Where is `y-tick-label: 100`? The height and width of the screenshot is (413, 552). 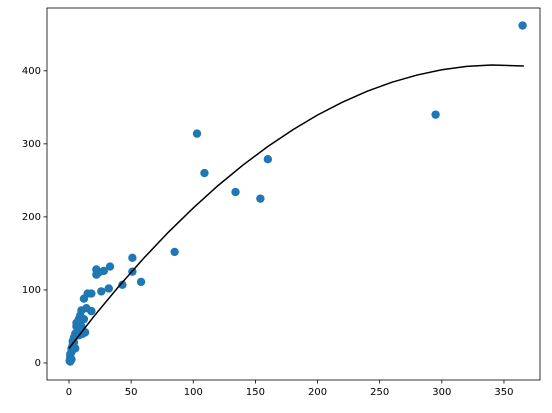
y-tick-label: 100 is located at coordinates (31, 290).